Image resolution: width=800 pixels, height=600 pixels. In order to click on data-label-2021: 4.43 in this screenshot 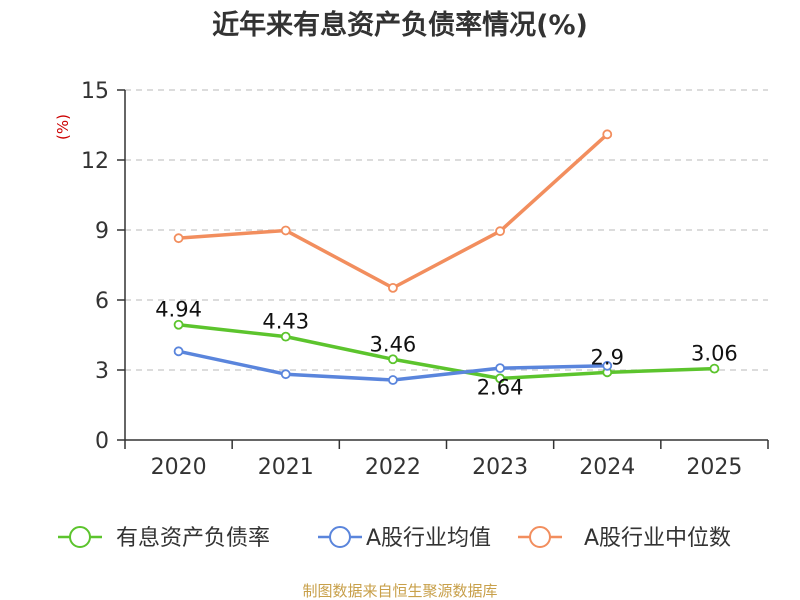, I will do `click(285, 322)`.